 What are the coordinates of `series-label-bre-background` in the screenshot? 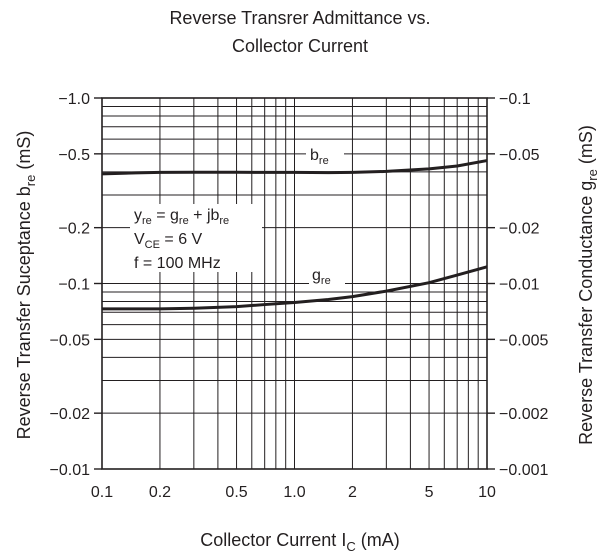 It's located at (325, 155).